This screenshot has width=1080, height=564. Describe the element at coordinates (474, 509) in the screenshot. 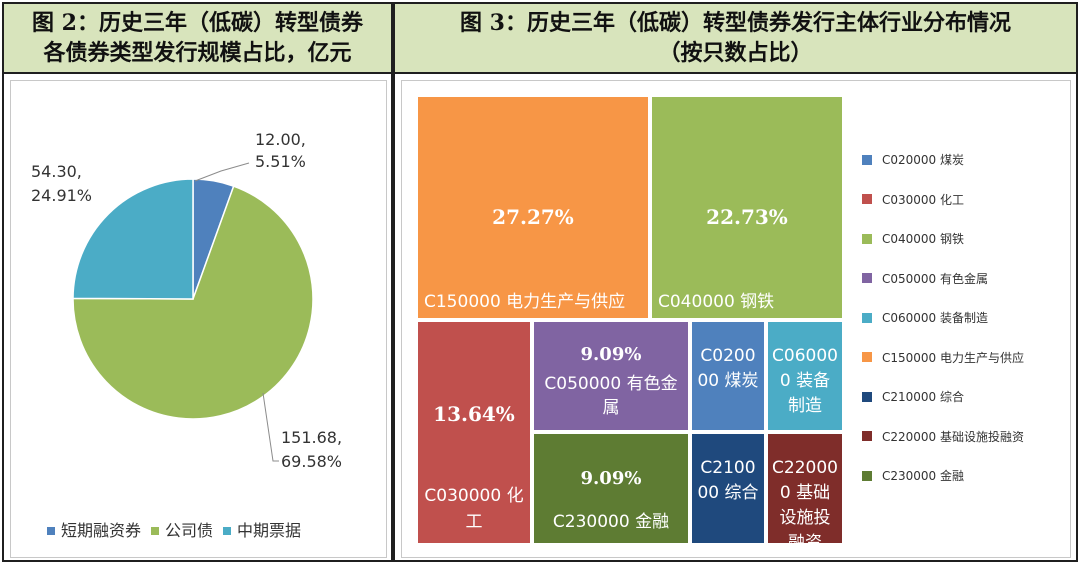

I see `treemap-label-C030000: C030000 化工` at that location.